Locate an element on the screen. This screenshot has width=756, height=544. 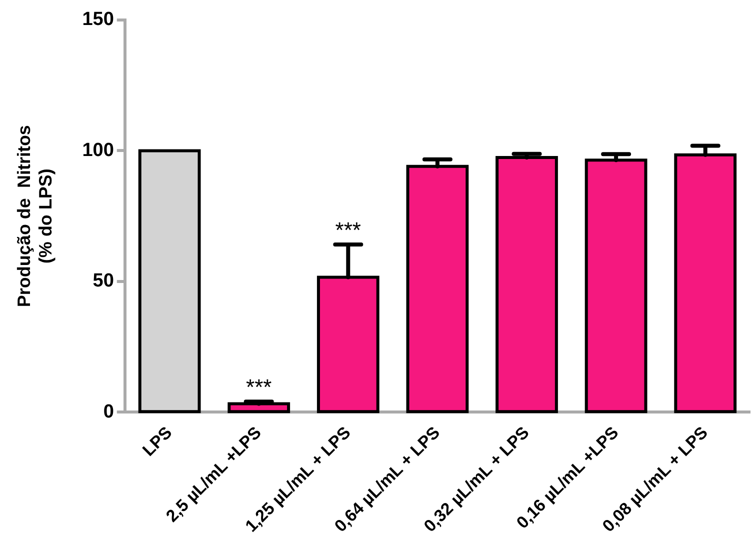
y-tick-label: 150 is located at coordinates (98, 19).